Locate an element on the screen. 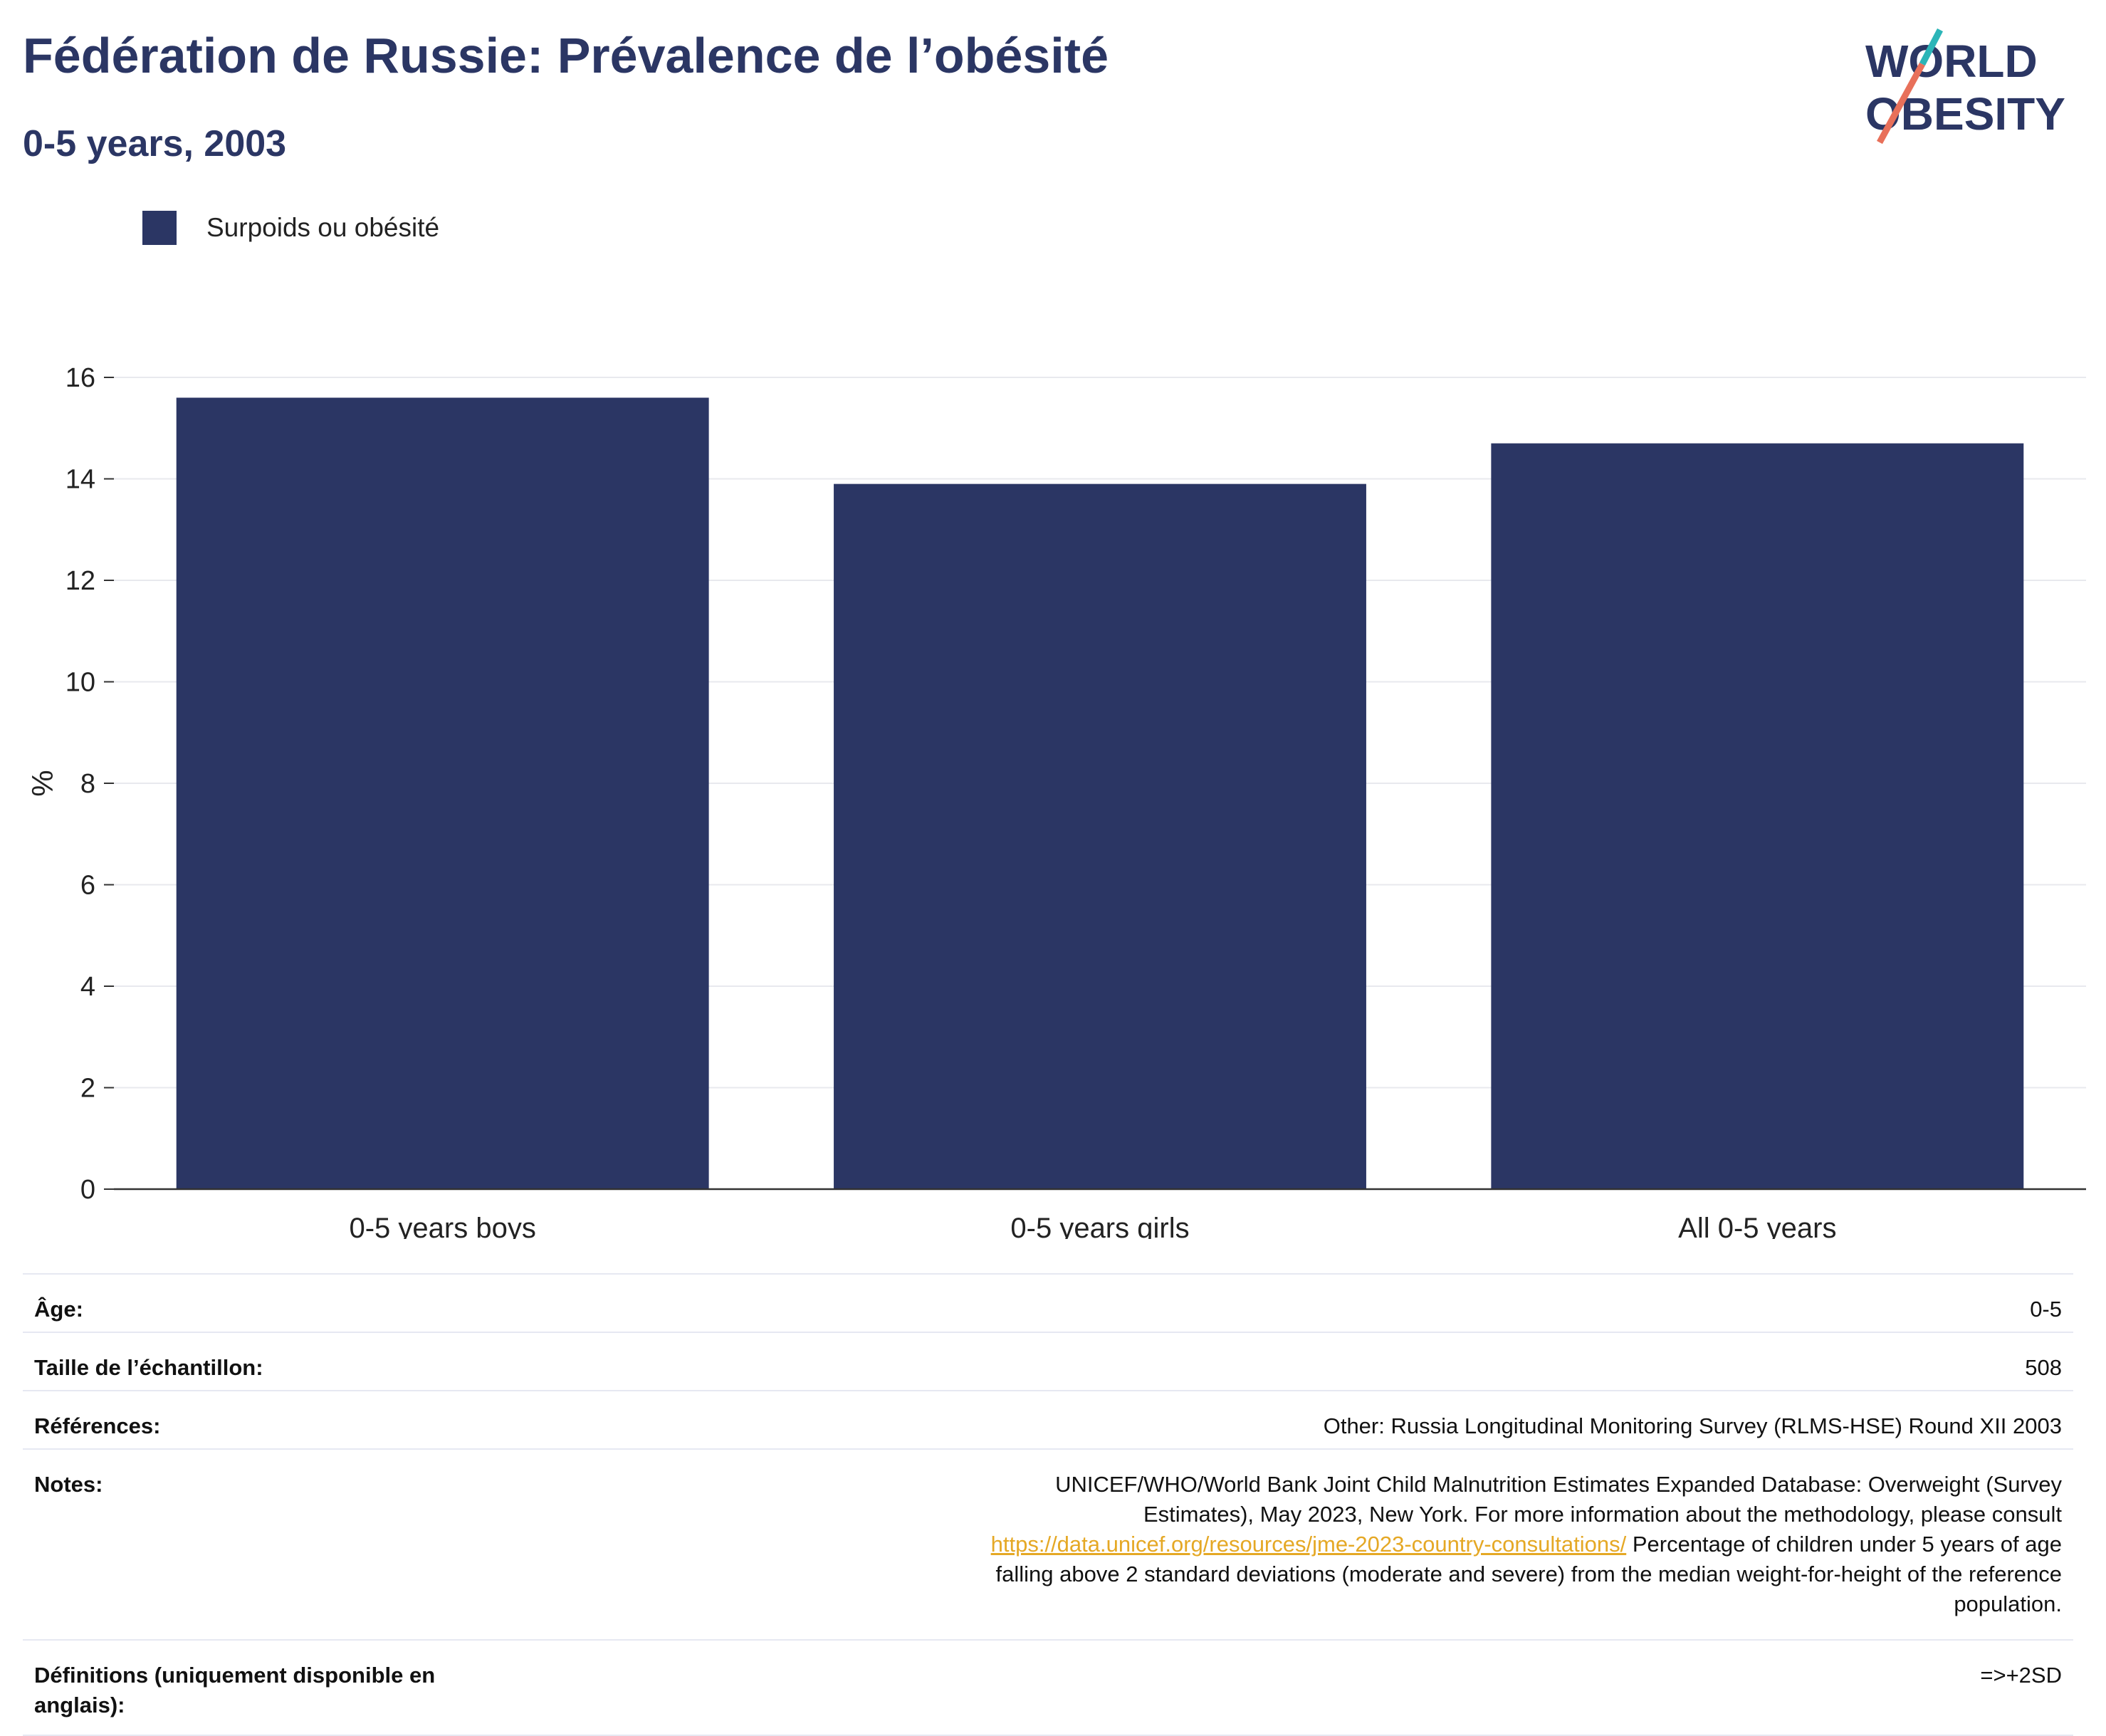 The height and width of the screenshot is (1736, 2106). y-tick-label: 6 is located at coordinates (87, 886).